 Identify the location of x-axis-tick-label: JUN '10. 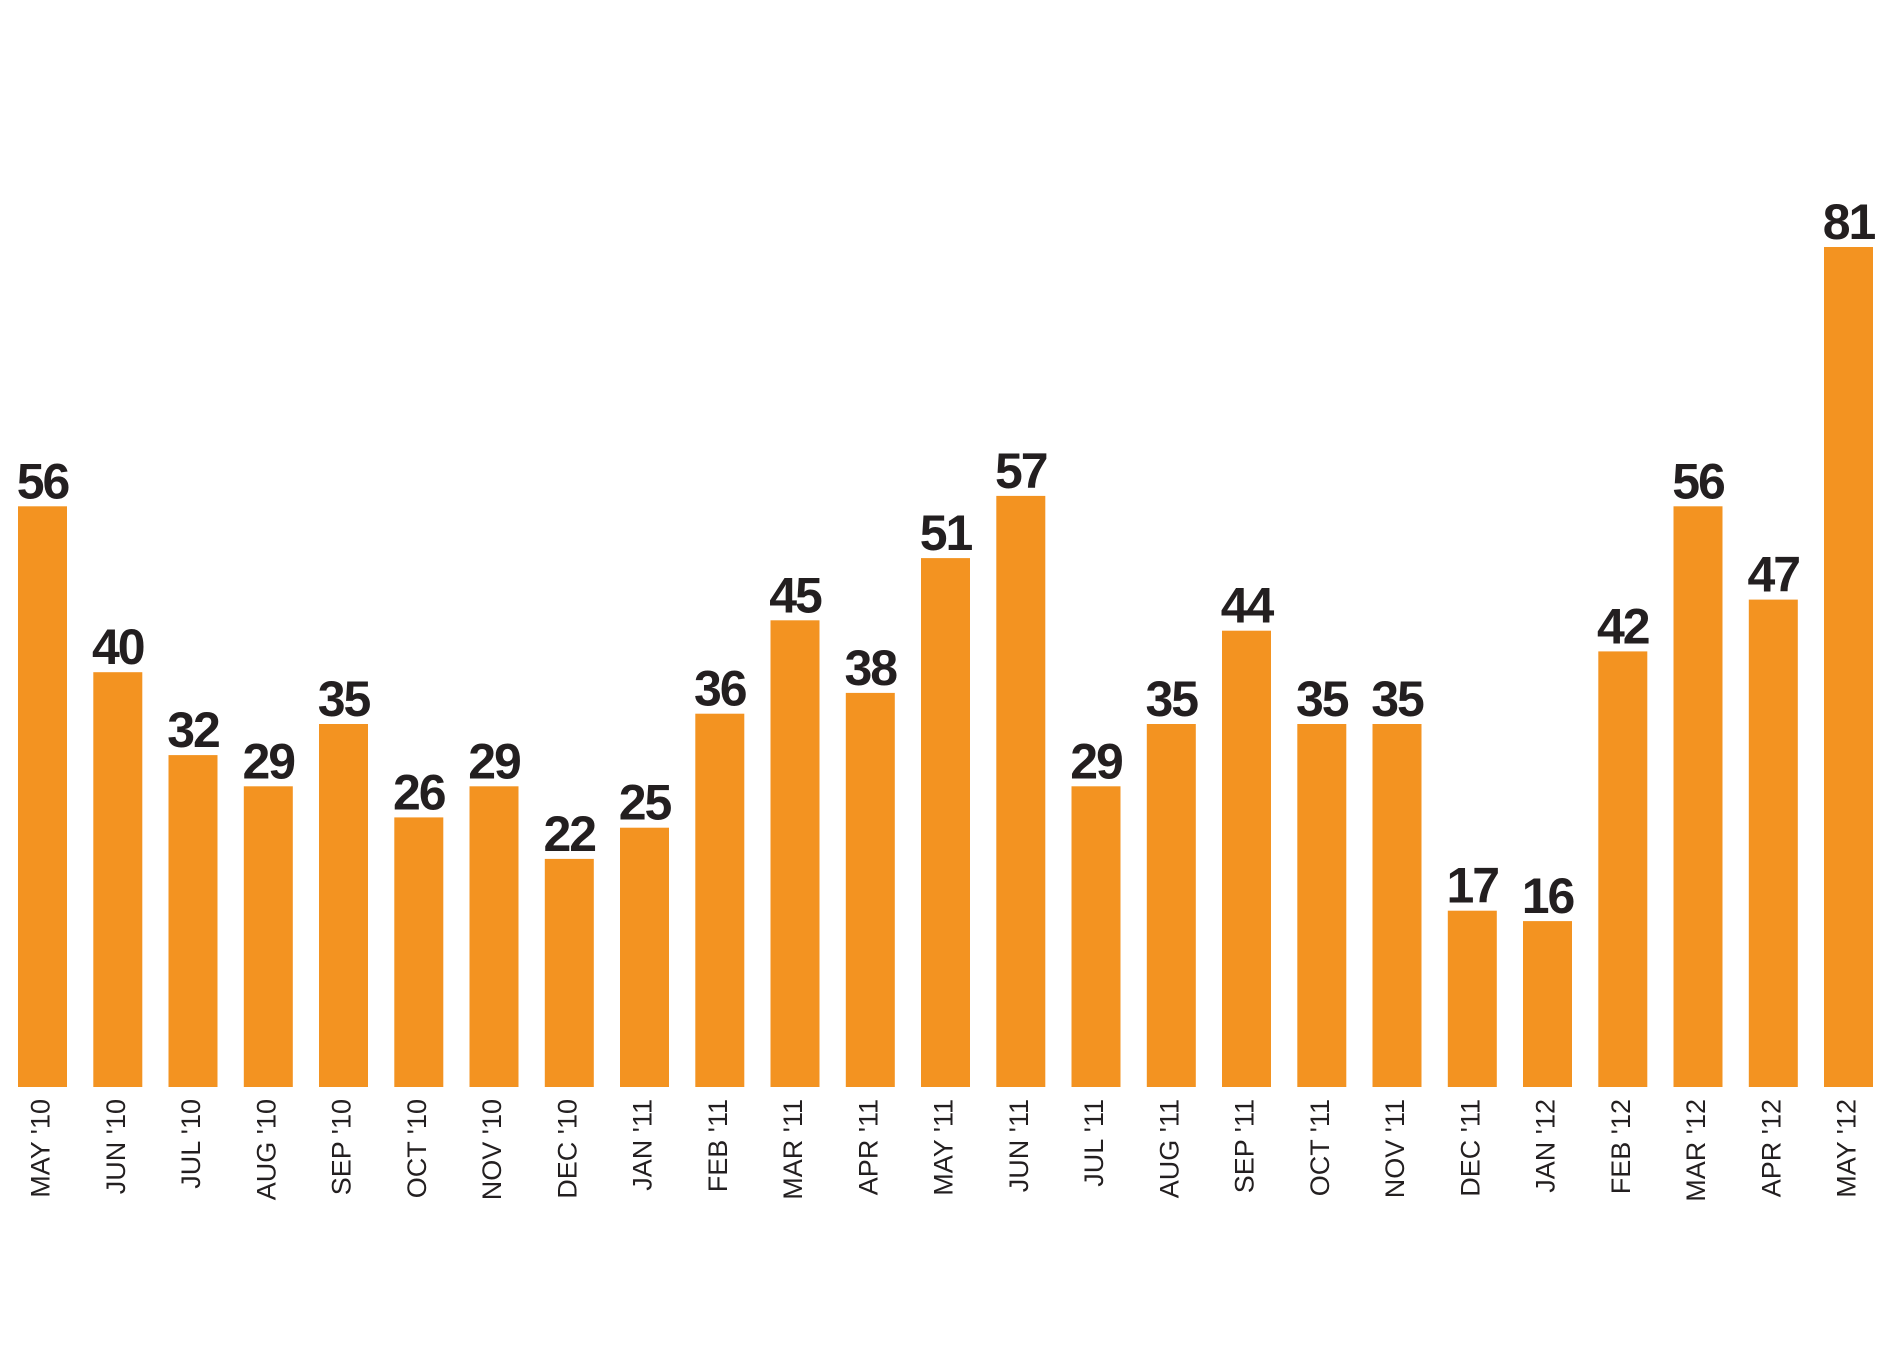
(116, 1146).